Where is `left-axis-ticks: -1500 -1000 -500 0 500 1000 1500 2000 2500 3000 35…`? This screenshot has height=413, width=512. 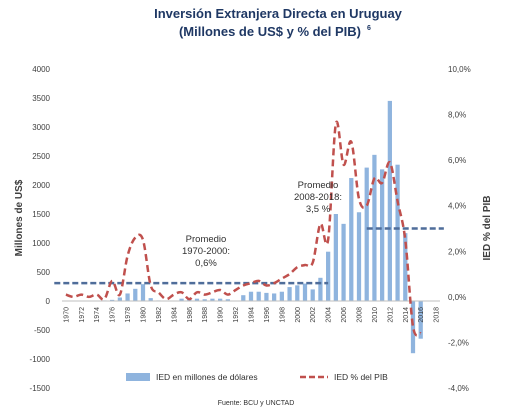
left-axis-ticks: -1500 -1000 -500 0 500 1000 1500 2000 2500 3000 35… is located at coordinates (40, 229).